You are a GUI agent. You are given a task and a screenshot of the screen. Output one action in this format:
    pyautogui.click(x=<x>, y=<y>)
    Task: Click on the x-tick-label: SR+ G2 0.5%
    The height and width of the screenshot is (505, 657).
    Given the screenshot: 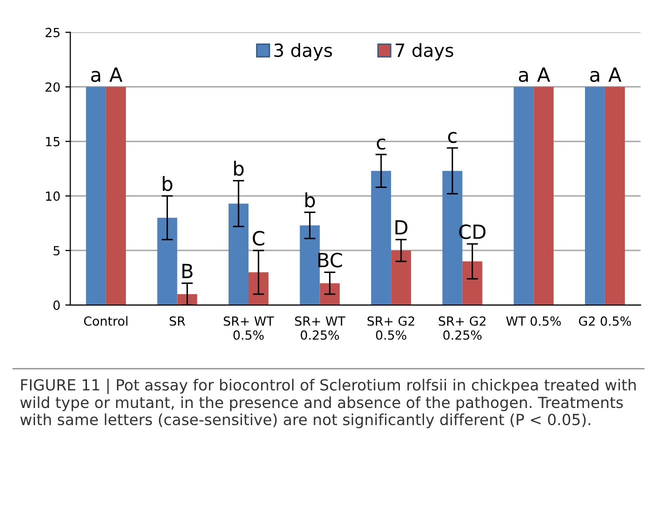 What is the action you would take?
    pyautogui.click(x=391, y=328)
    